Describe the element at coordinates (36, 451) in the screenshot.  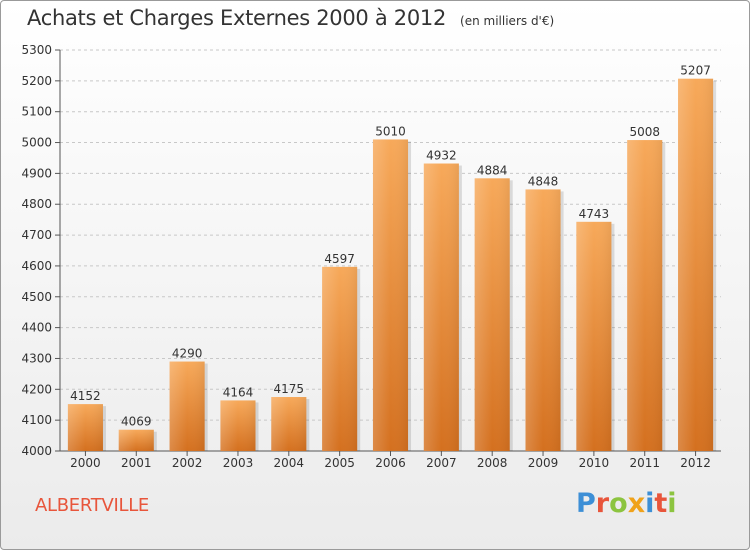
I see `y-tick-label: 4000` at that location.